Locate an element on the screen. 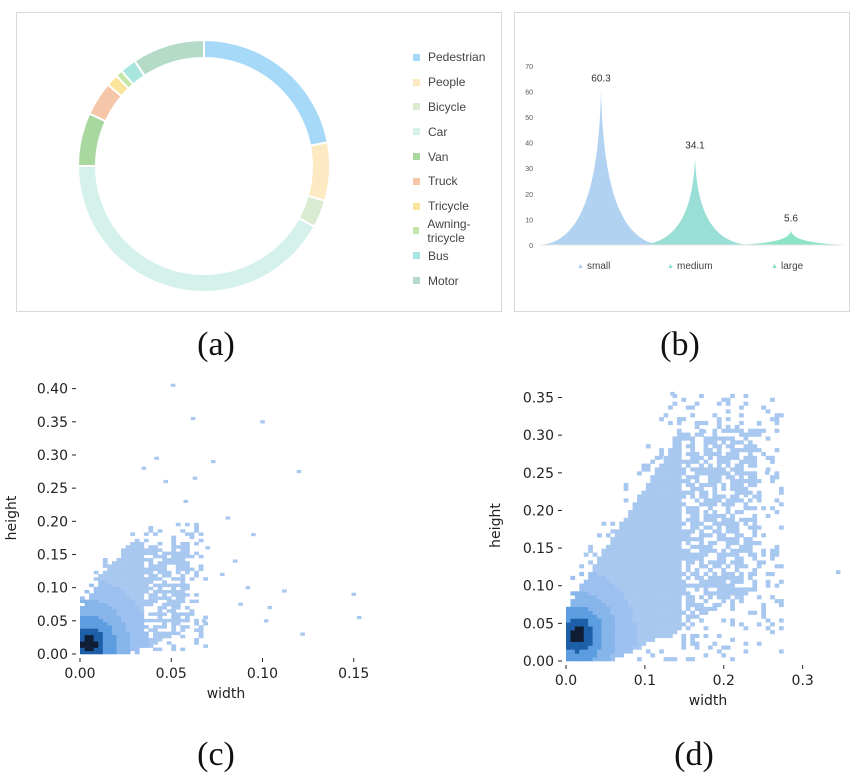 The height and width of the screenshot is (784, 865). donut-slice-car is located at coordinates (196, 229).